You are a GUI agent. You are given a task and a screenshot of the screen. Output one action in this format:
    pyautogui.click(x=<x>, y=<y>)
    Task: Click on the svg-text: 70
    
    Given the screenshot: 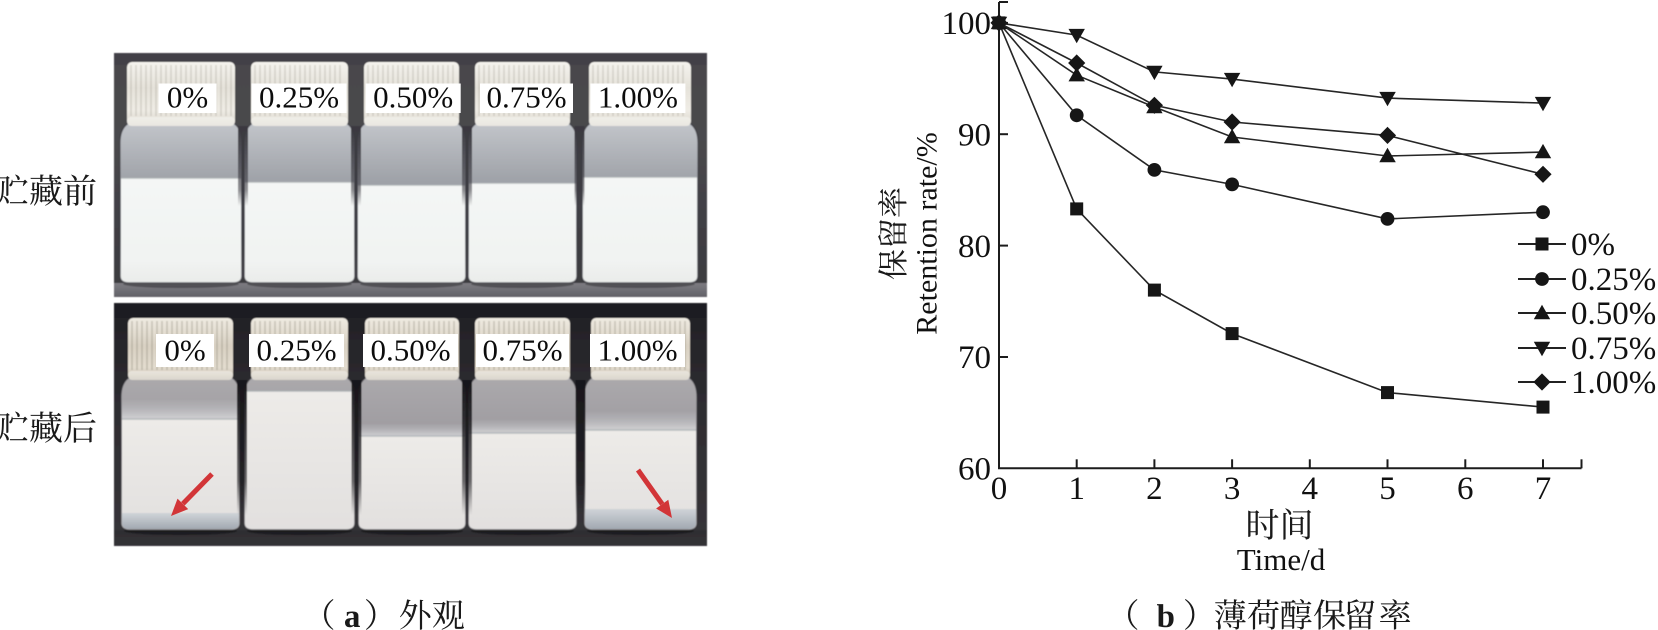 What is the action you would take?
    pyautogui.click(x=974, y=358)
    